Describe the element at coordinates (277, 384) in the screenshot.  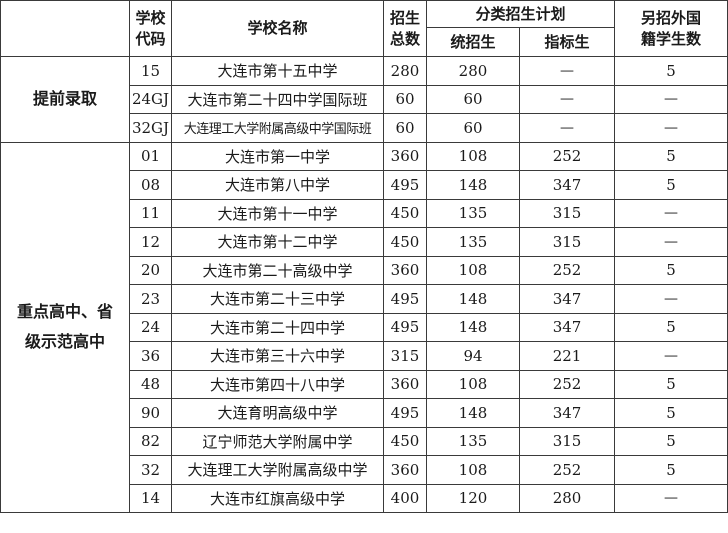
I see `school-name: 大连市第四十八中学` at that location.